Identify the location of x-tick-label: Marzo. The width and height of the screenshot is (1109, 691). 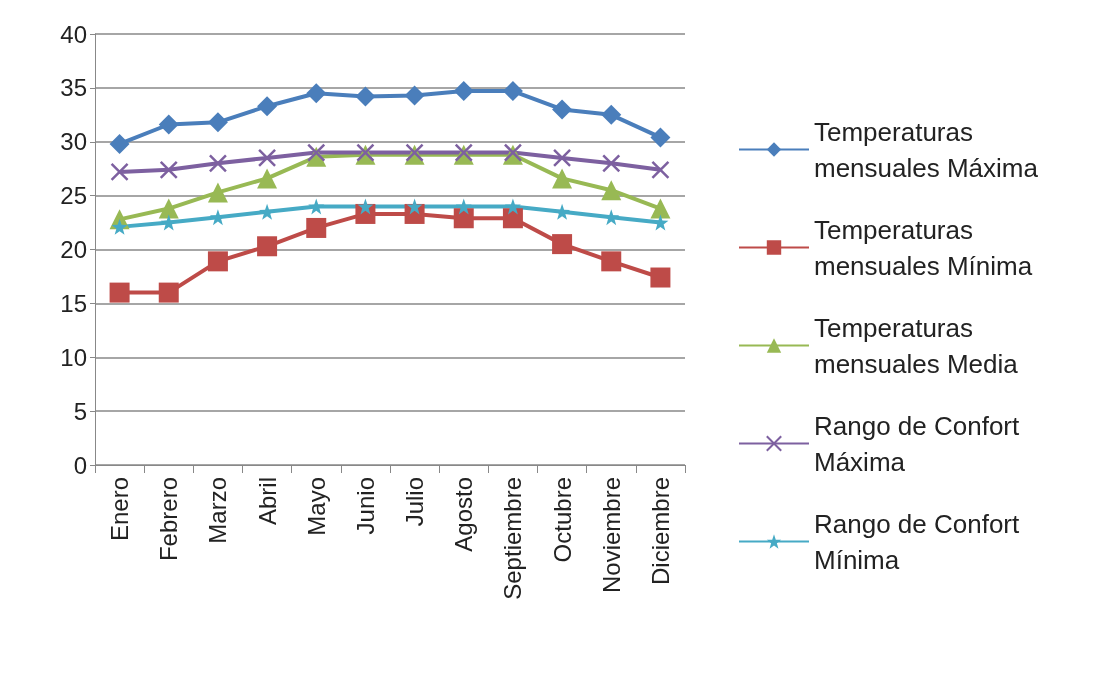
(218, 510).